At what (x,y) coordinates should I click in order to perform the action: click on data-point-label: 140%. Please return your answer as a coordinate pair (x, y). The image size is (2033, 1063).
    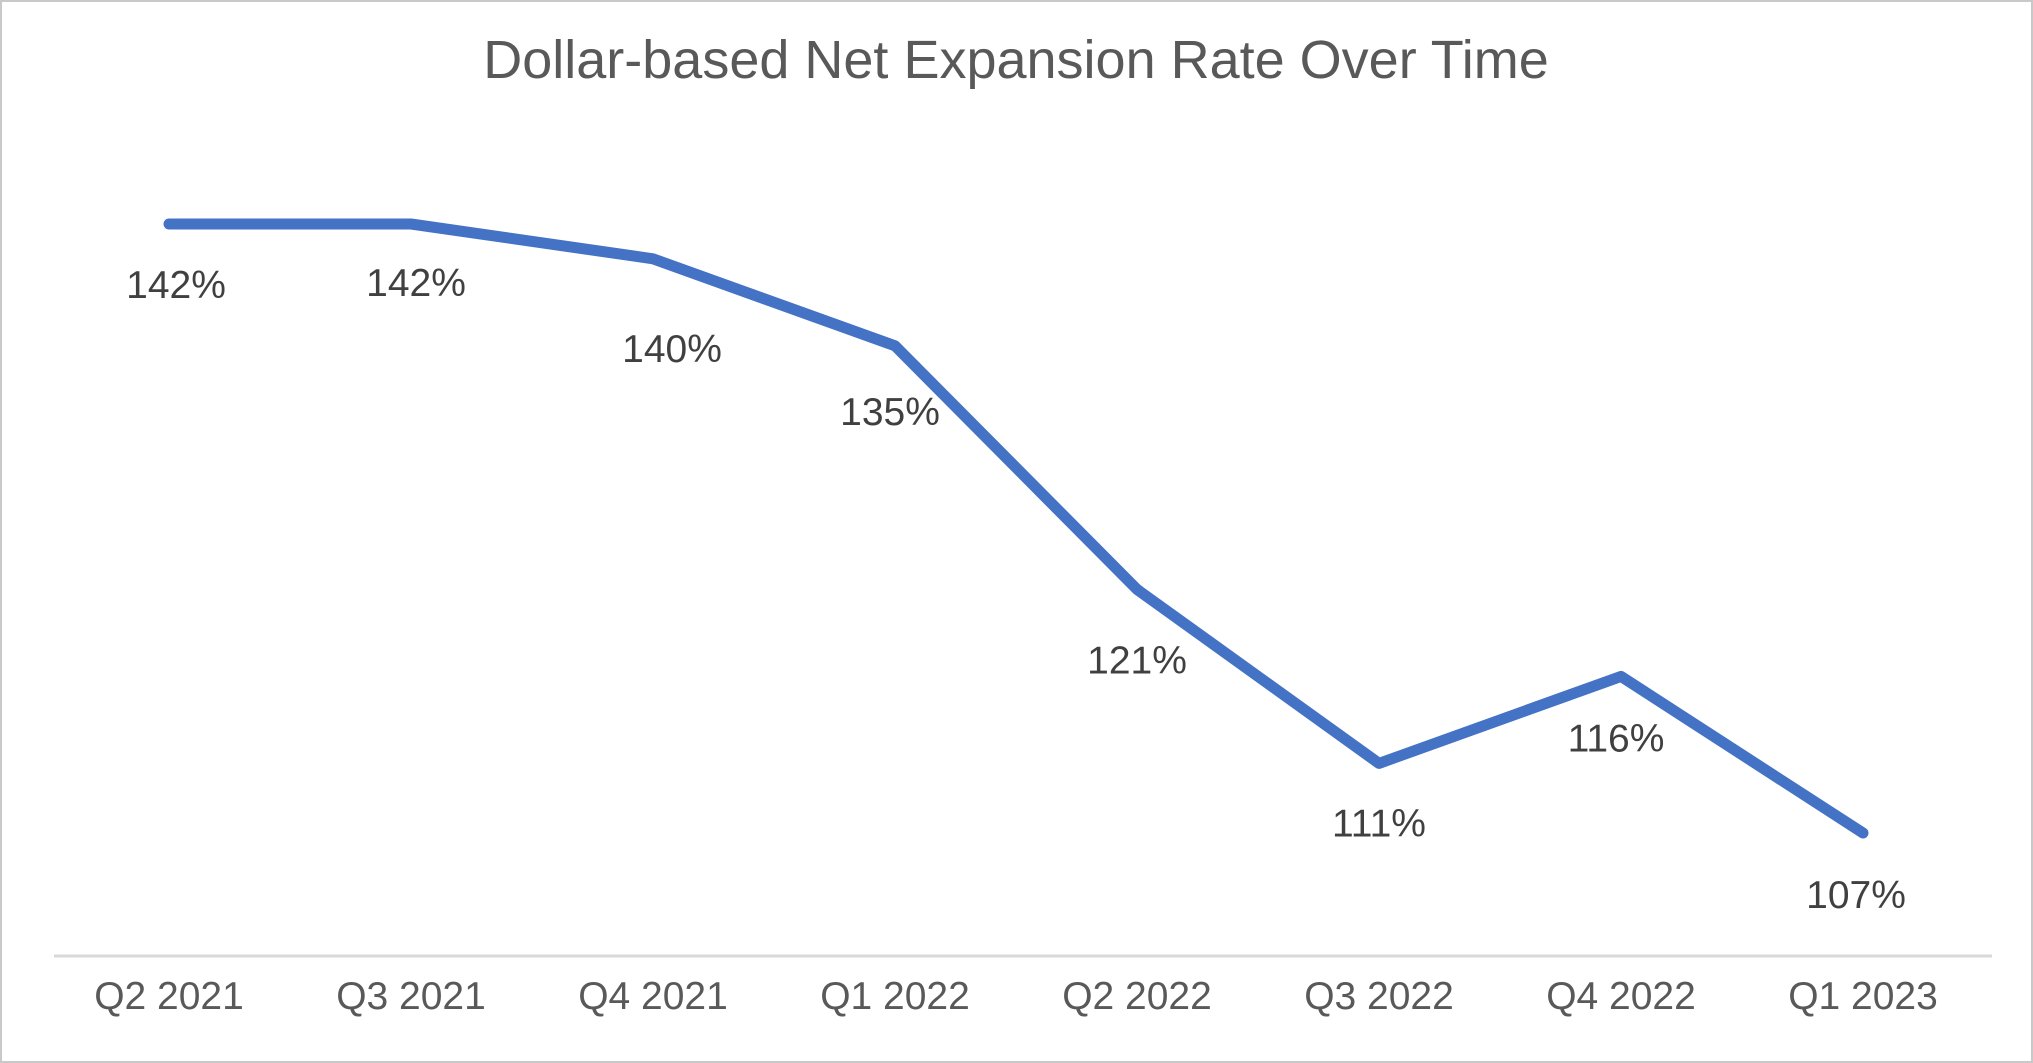
    Looking at the image, I should click on (672, 349).